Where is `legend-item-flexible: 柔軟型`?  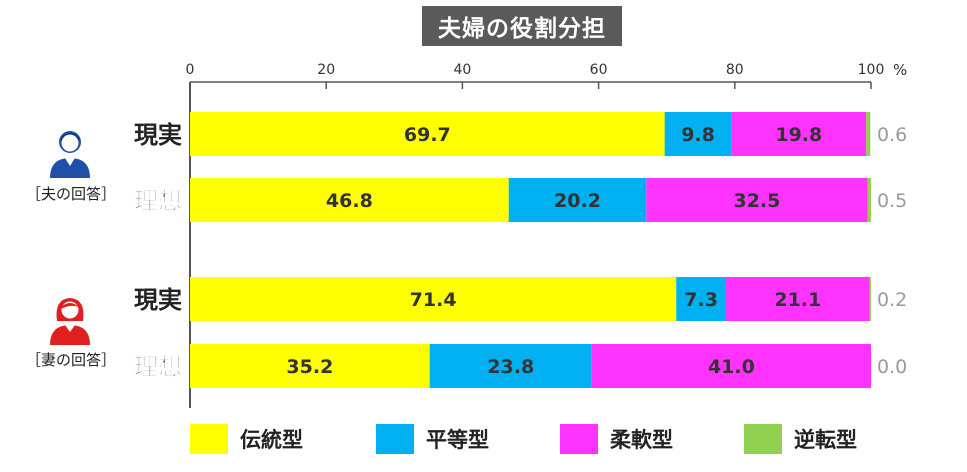 legend-item-flexible: 柔軟型 is located at coordinates (616, 439).